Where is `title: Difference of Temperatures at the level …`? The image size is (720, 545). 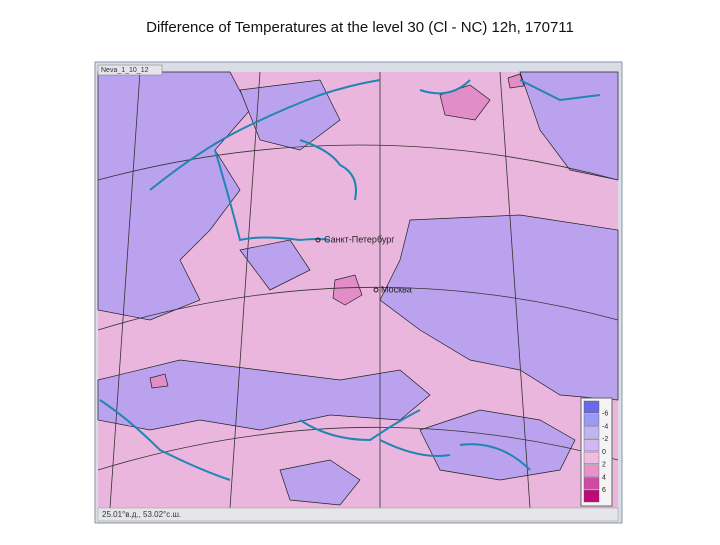
title: Difference of Temperatures at the level … is located at coordinates (360, 27).